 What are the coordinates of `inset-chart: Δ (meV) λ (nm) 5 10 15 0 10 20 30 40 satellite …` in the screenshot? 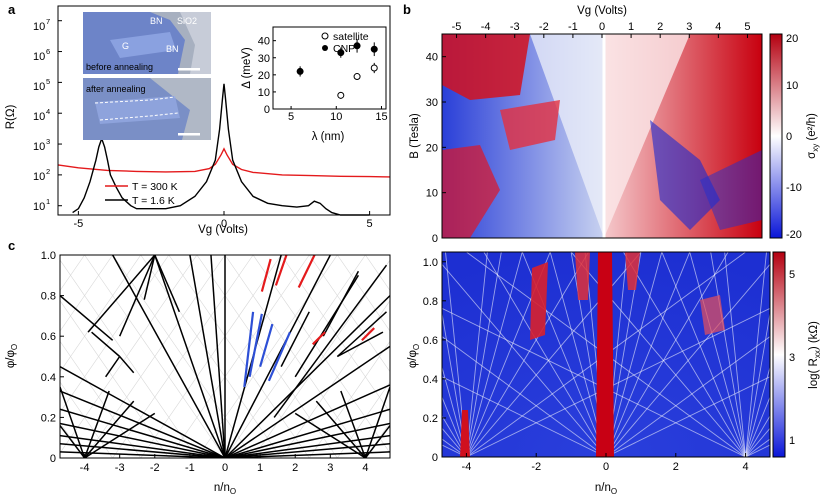 It's located at (314, 84).